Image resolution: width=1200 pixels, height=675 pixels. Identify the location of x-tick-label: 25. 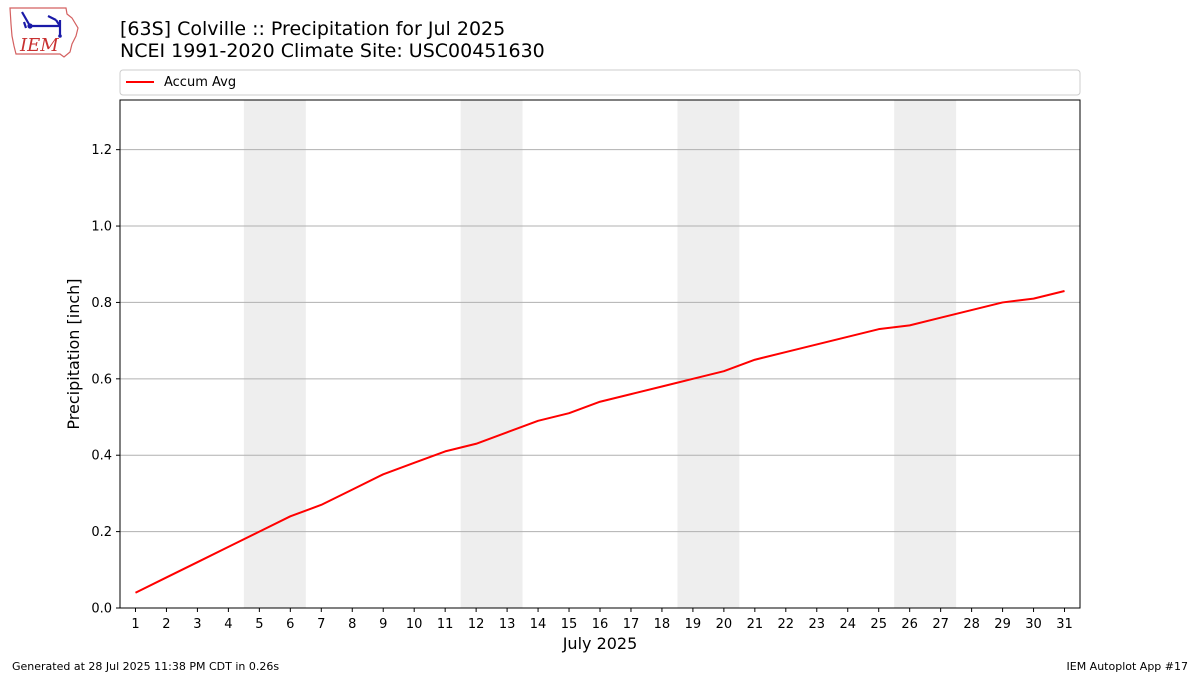
(878, 624).